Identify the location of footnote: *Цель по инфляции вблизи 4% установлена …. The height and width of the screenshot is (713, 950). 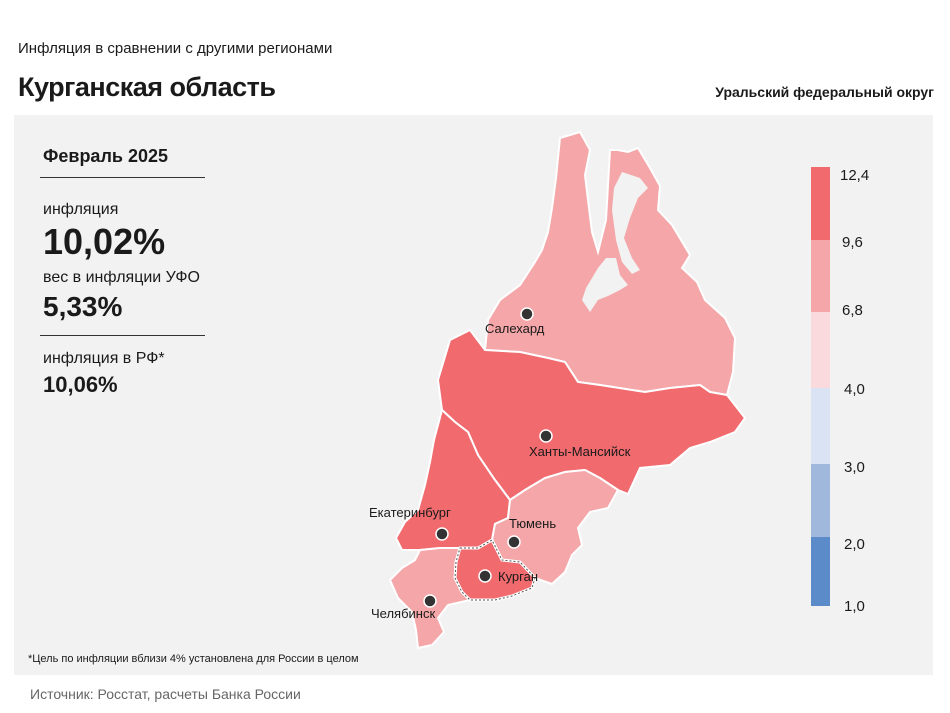
(193, 659).